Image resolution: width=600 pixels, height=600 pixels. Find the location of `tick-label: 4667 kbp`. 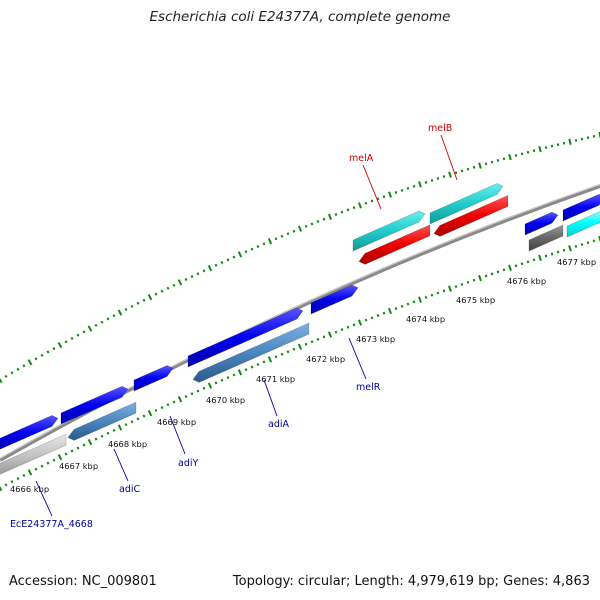

tick-label: 4667 kbp is located at coordinates (78, 466).